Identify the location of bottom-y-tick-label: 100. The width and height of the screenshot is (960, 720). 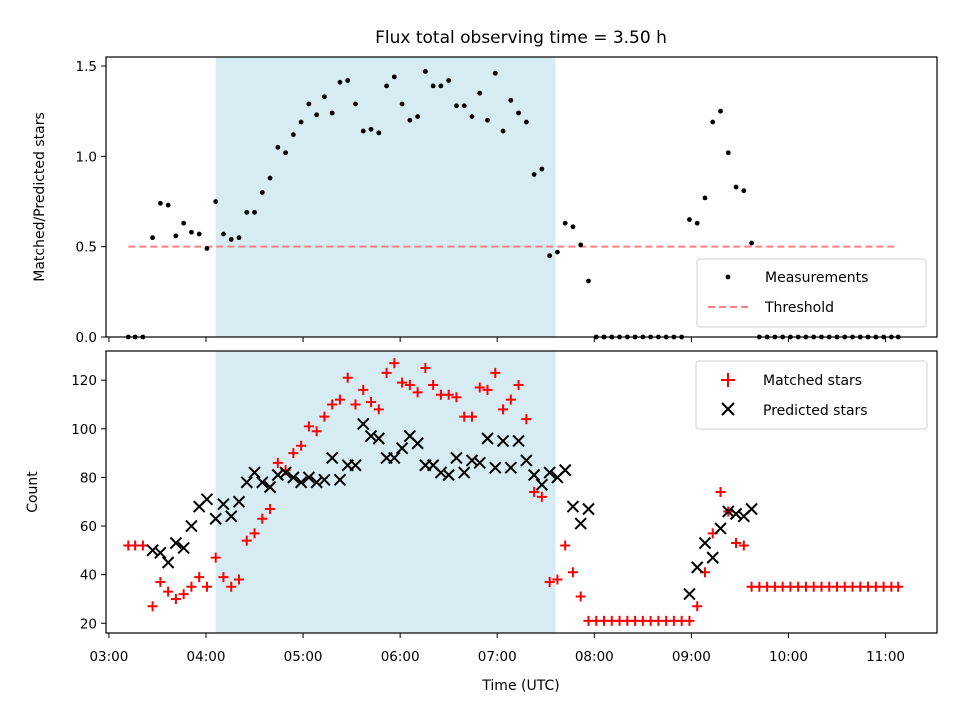
(84, 430).